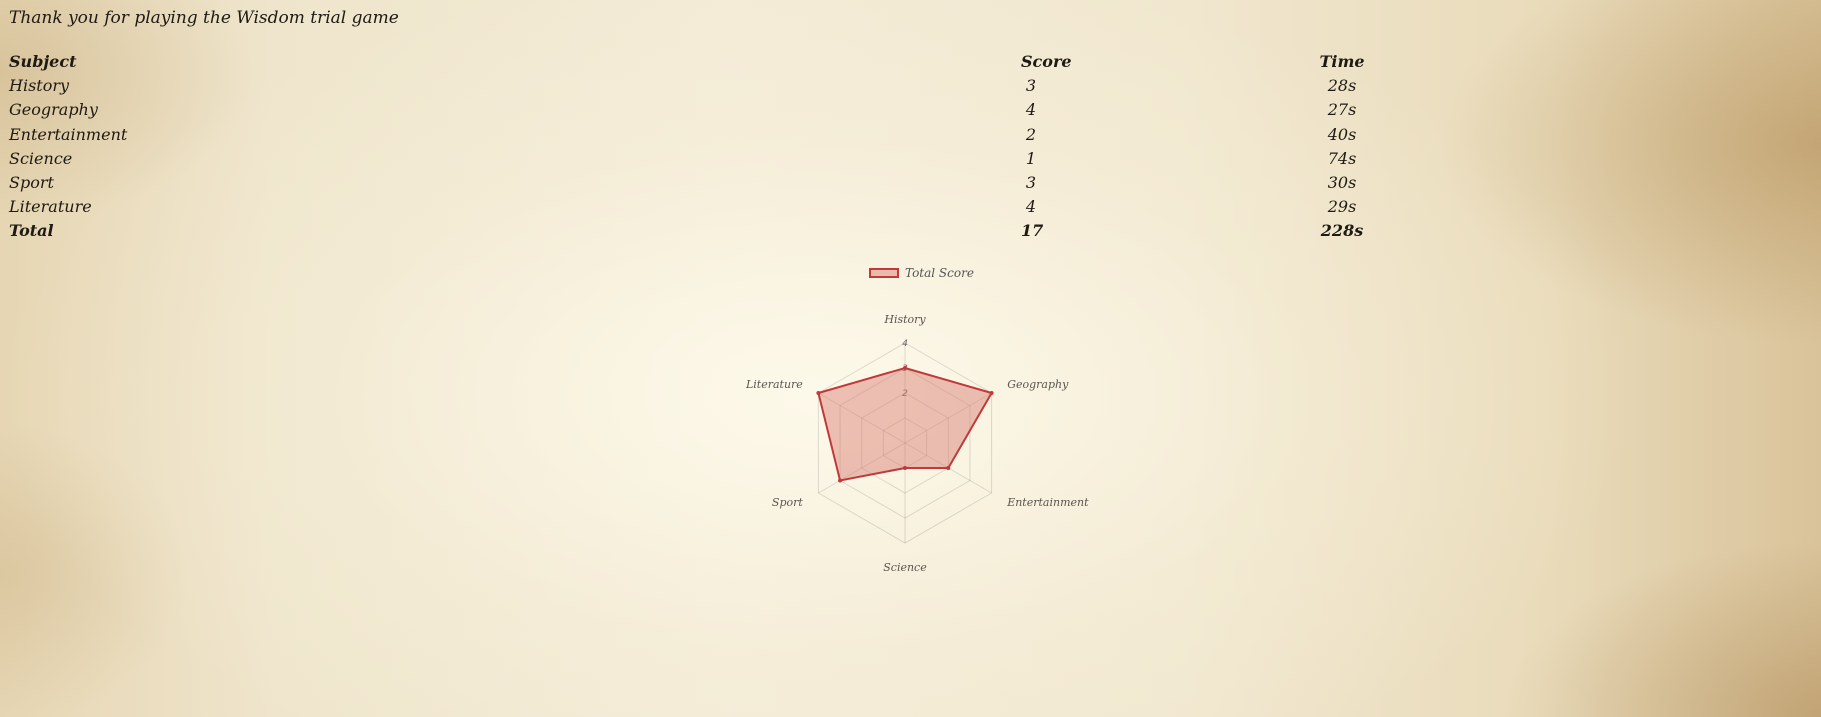 This screenshot has width=1821, height=717. Describe the element at coordinates (50, 207) in the screenshot. I see `row-subject: Literature` at that location.